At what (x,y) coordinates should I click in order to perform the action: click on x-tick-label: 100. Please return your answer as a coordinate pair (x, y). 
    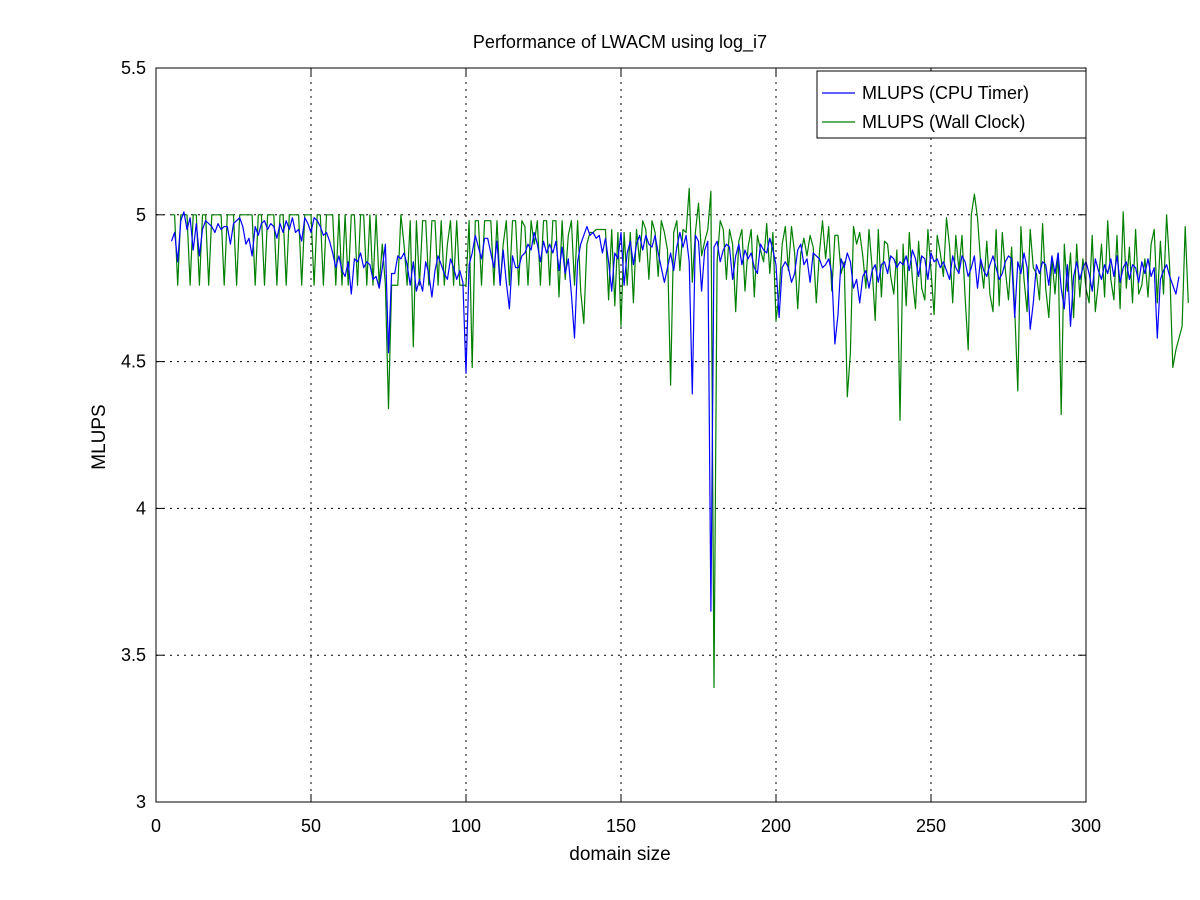
    Looking at the image, I should click on (466, 826).